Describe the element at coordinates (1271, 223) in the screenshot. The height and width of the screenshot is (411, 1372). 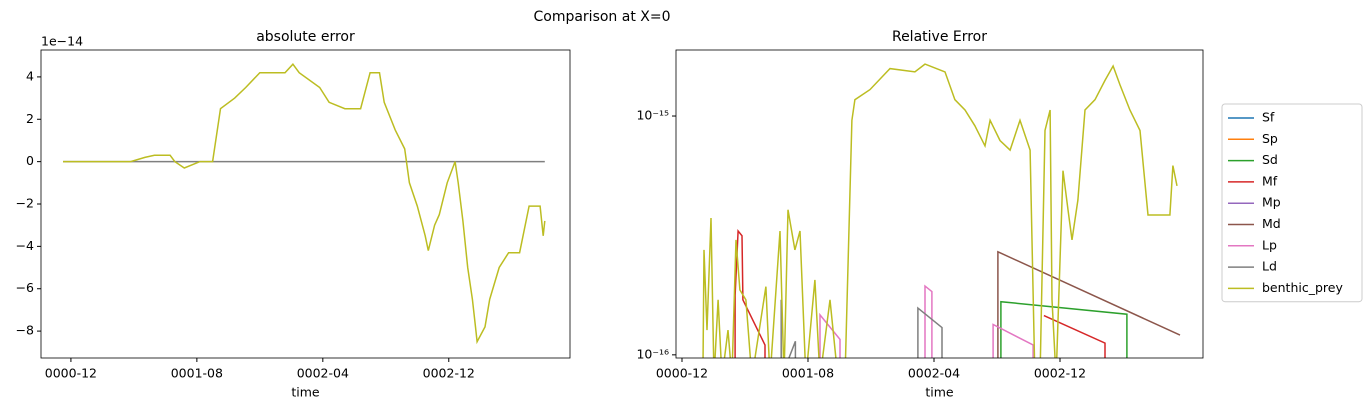
I see `legend-label: Md` at that location.